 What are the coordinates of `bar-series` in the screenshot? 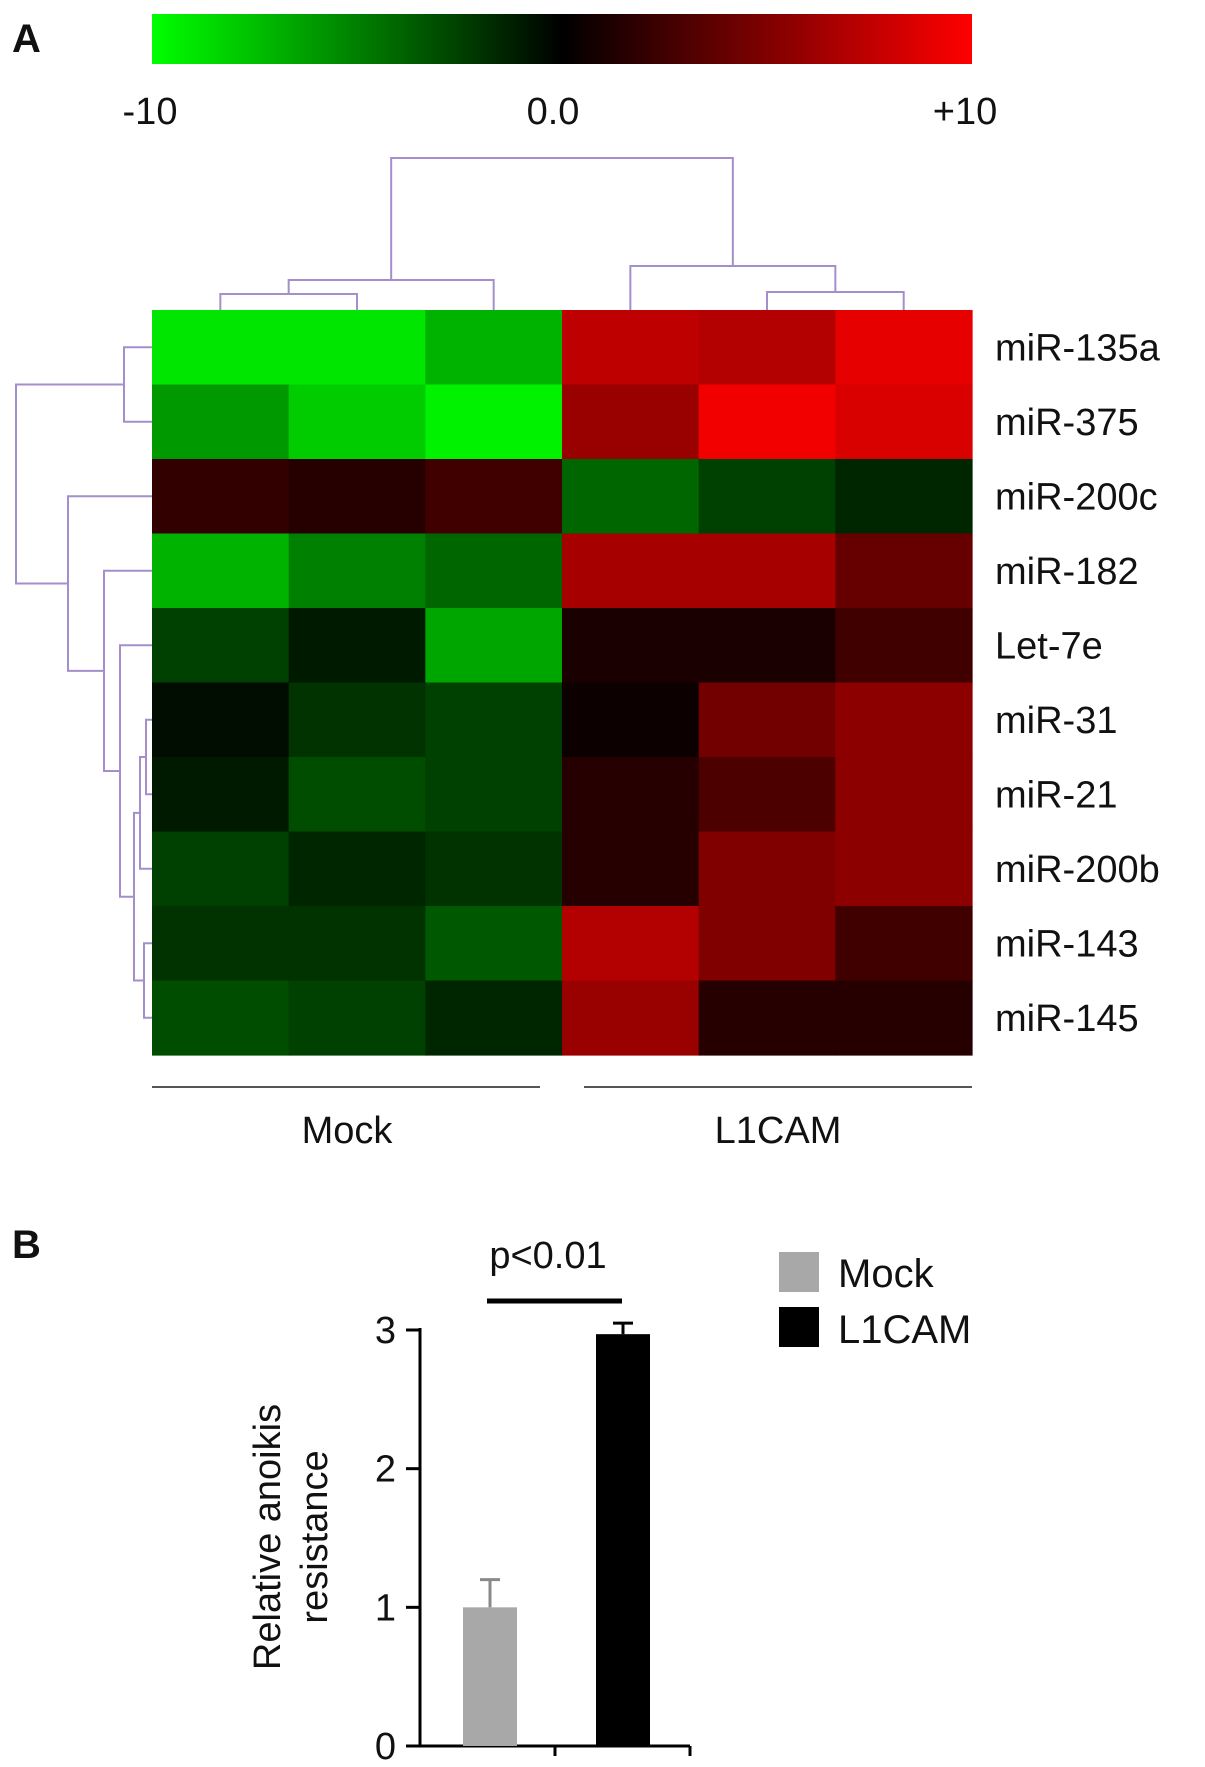 It's located at (556, 1533).